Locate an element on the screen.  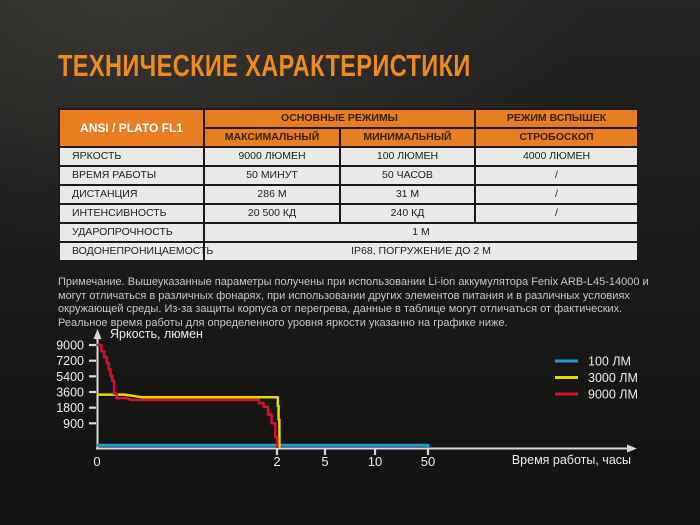
page-title: ТЕХНИЧЕСКИЕ ХАРАКТЕРИСТИКИ is located at coordinates (264, 65).